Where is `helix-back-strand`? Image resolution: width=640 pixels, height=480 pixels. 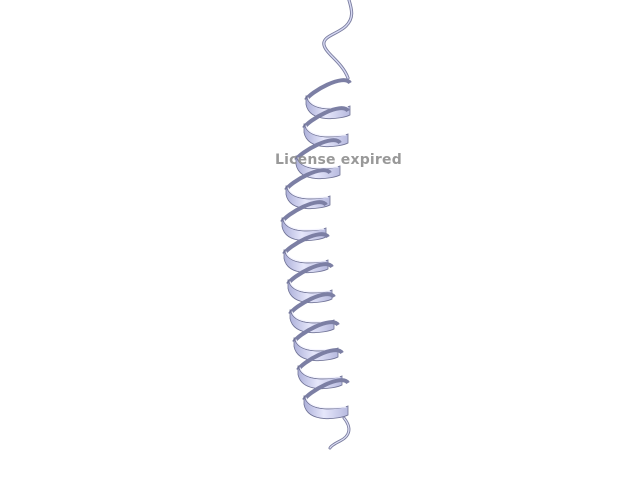 helix-back-strand is located at coordinates (328, 90).